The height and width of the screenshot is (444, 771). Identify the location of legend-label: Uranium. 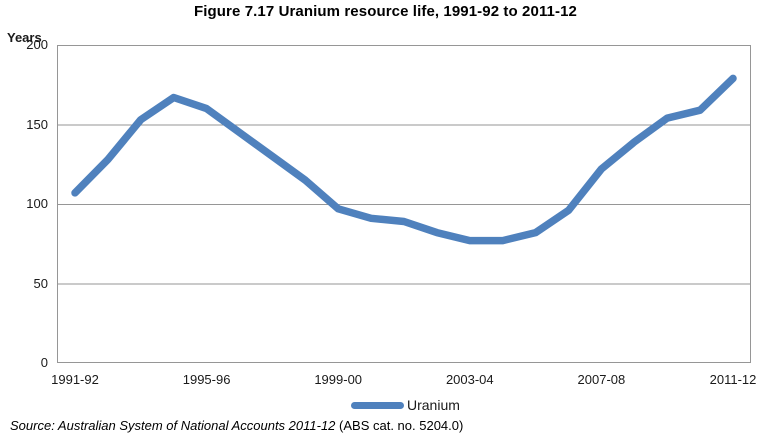
(433, 405).